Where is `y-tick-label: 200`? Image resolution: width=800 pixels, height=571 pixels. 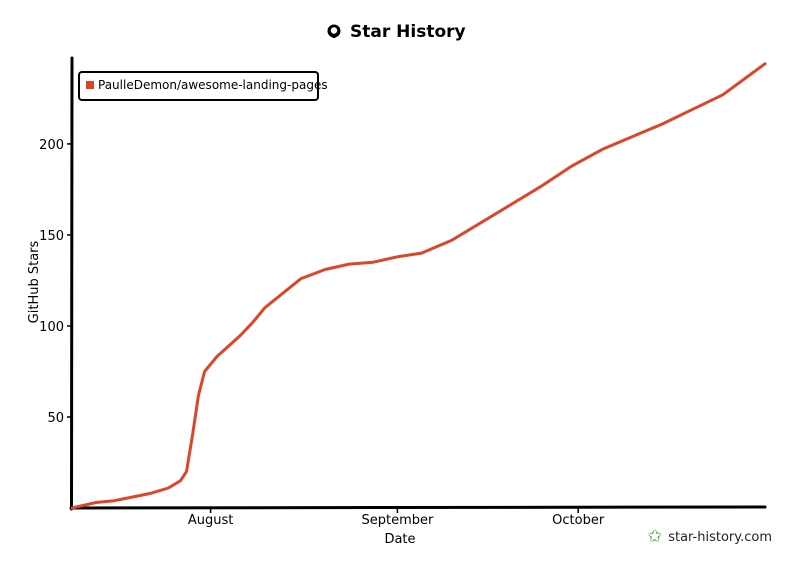
y-tick-label: 200 is located at coordinates (51, 145).